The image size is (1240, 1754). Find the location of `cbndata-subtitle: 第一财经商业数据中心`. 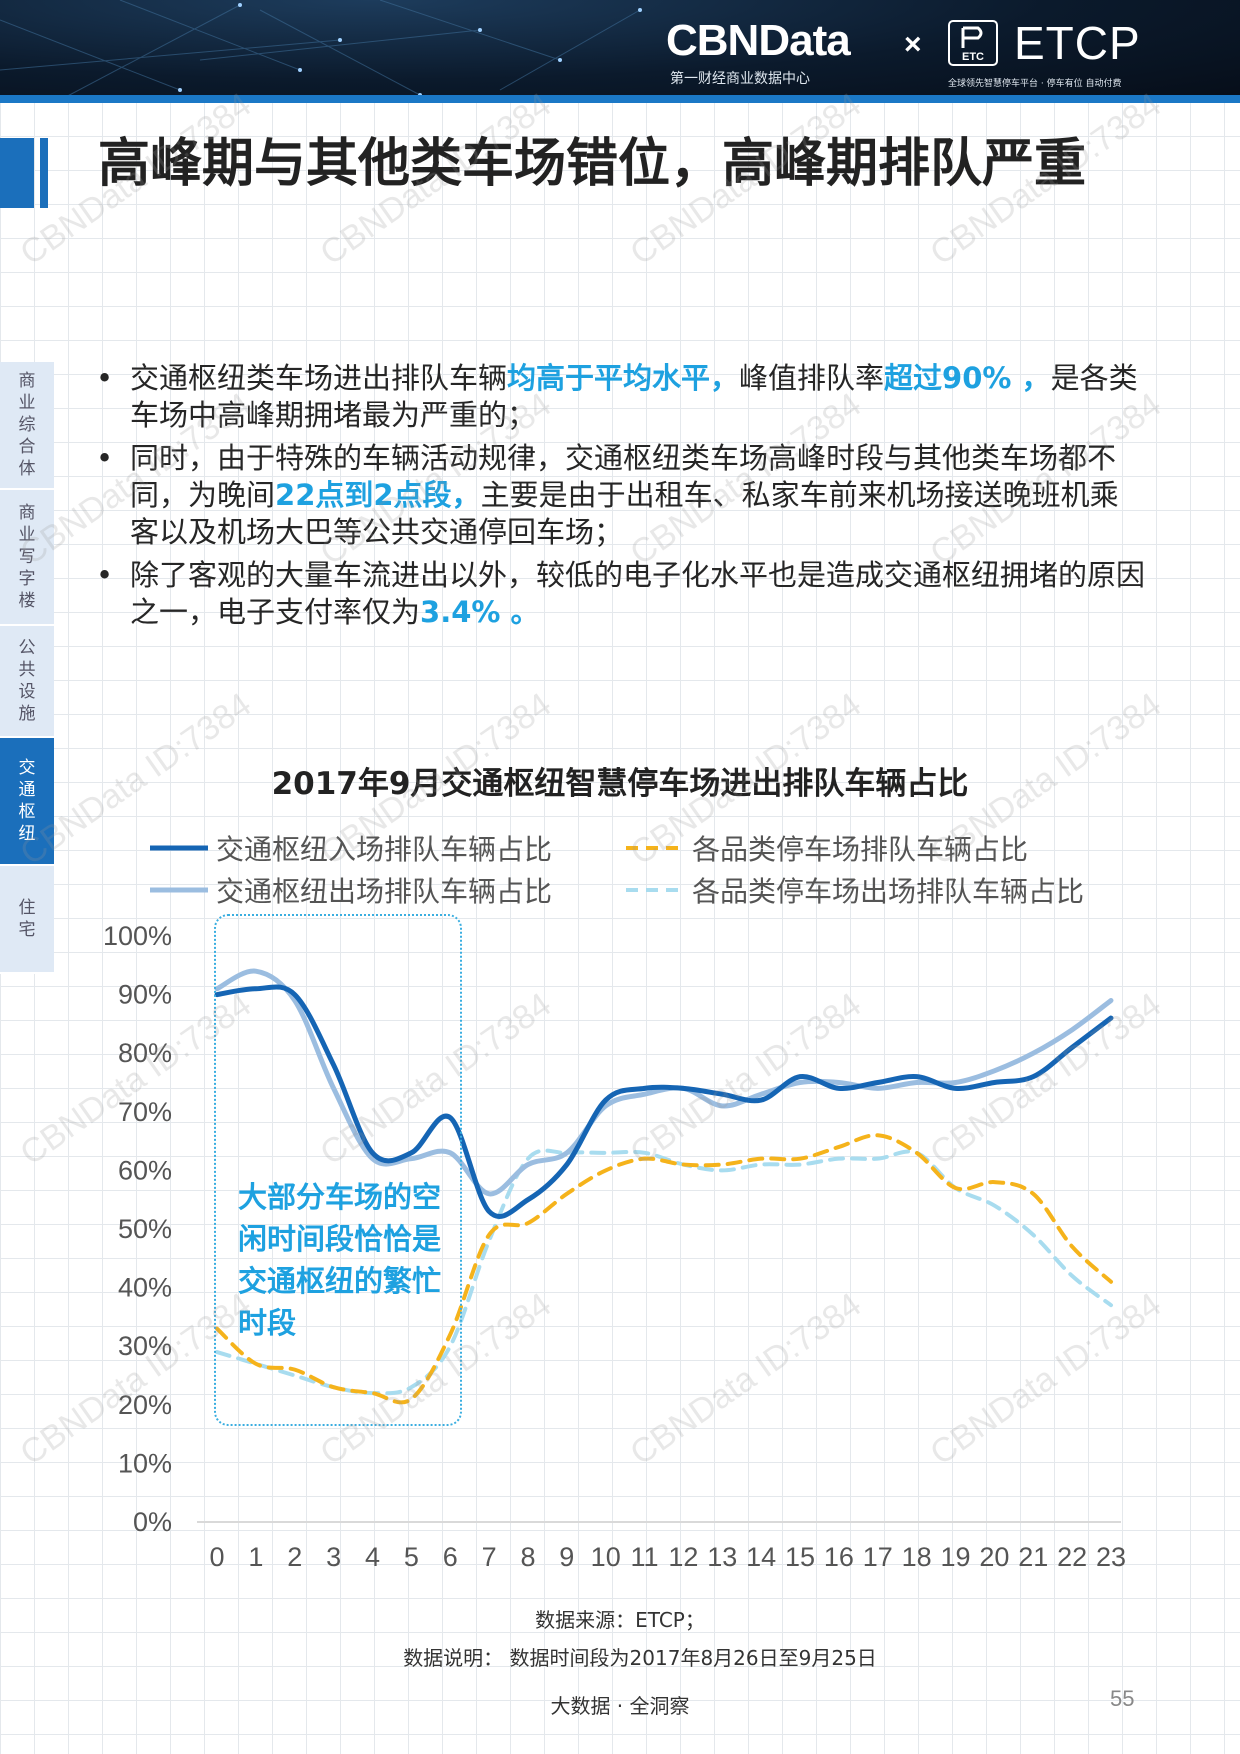

cbndata-subtitle: 第一财经商业数据中心 is located at coordinates (740, 79).